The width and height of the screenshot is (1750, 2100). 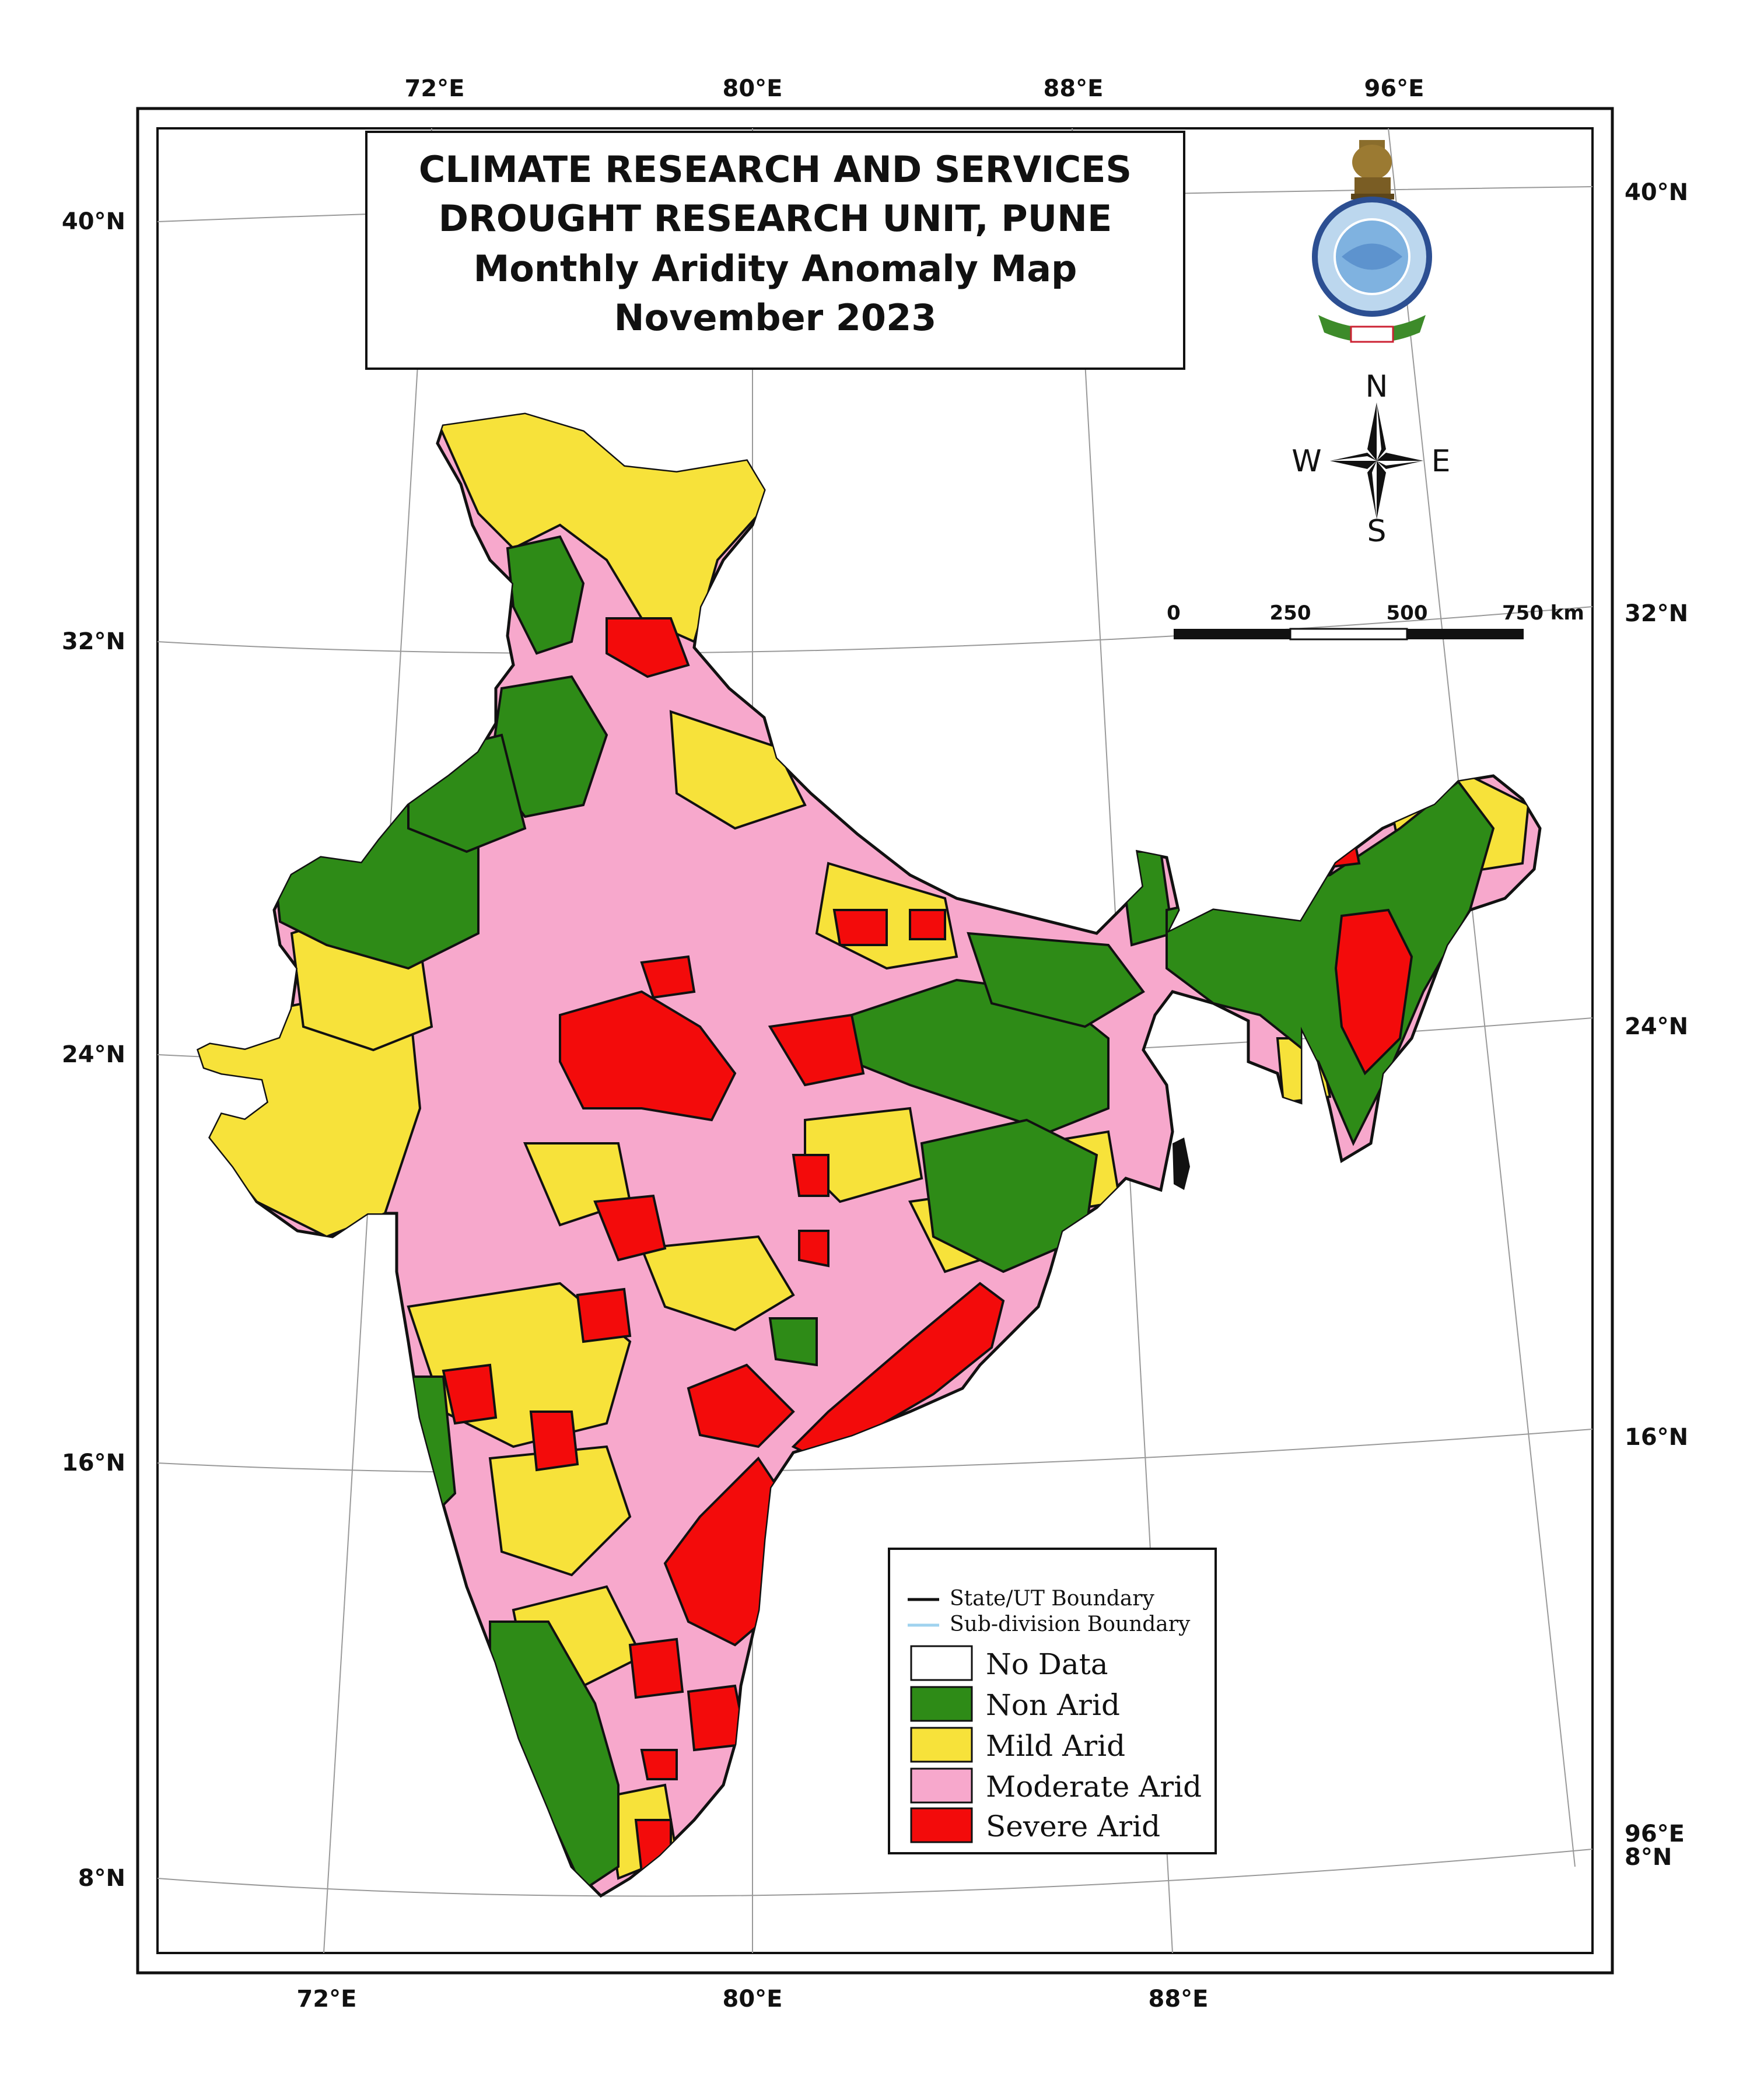 What do you see at coordinates (1290, 613) in the screenshot?
I see `scale-label-250: 250` at bounding box center [1290, 613].